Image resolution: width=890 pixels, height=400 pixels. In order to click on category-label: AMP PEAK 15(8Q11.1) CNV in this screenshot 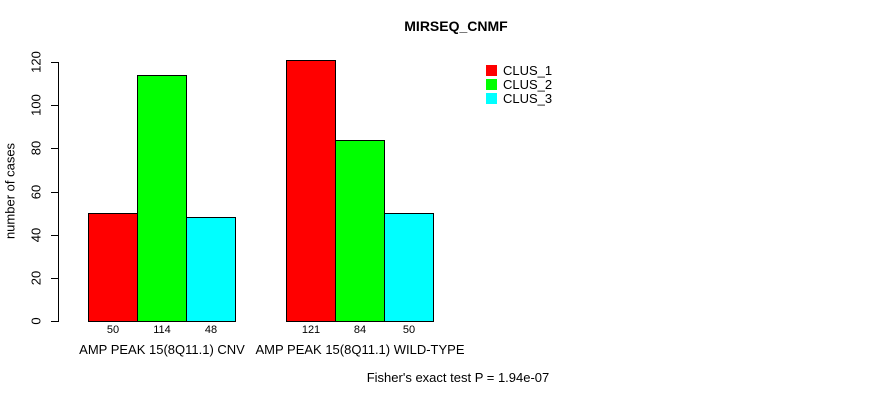, I will do `click(162, 349)`.